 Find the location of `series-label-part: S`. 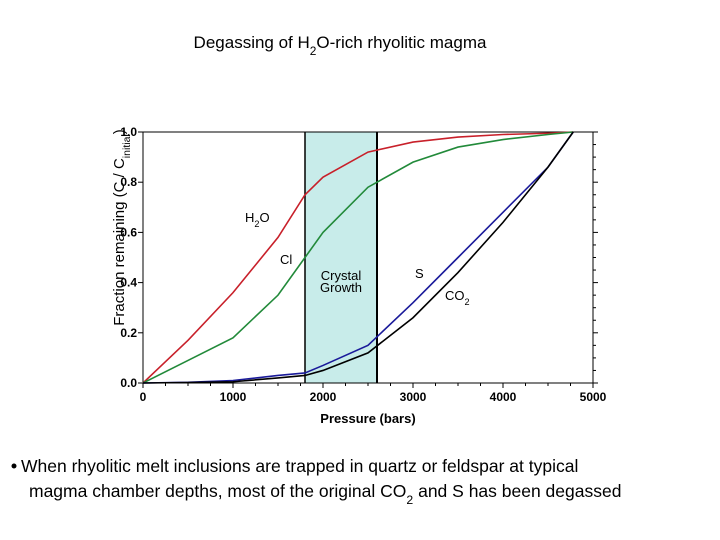

series-label-part: S is located at coordinates (419, 273).